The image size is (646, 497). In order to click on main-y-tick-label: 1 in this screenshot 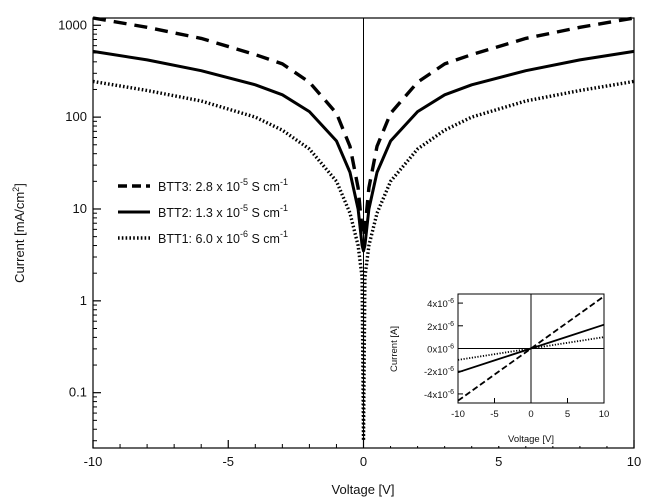, I will do `click(83, 300)`.